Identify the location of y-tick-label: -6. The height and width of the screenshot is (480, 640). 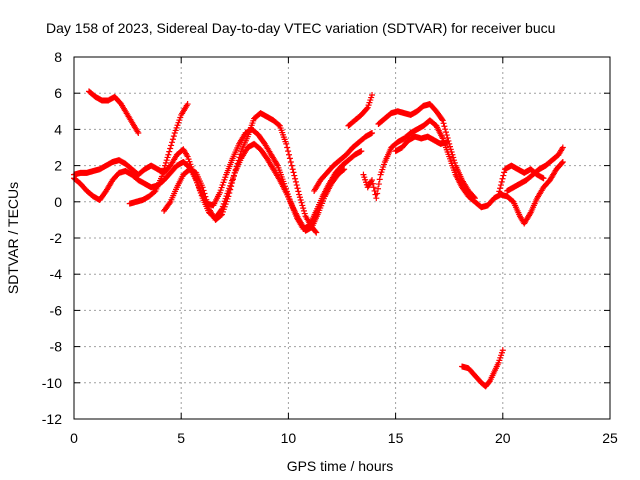
(56, 310).